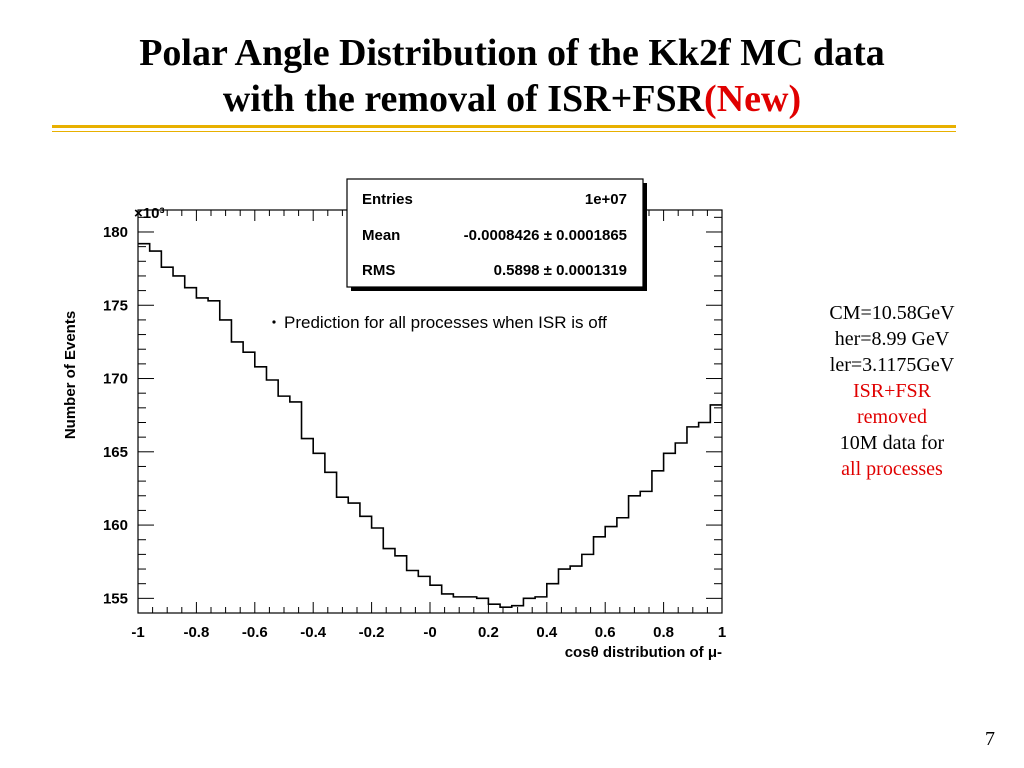 The width and height of the screenshot is (1024, 768). Describe the element at coordinates (892, 469) in the screenshot. I see `note-processes: all processes` at that location.